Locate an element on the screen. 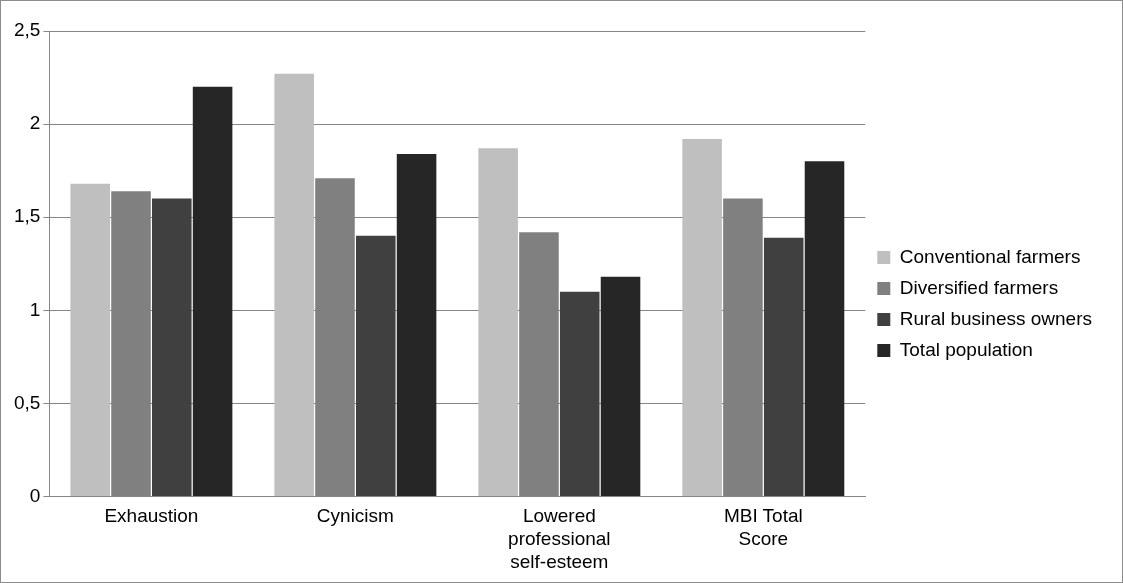  legend-label: Diversified farmers is located at coordinates (979, 287).